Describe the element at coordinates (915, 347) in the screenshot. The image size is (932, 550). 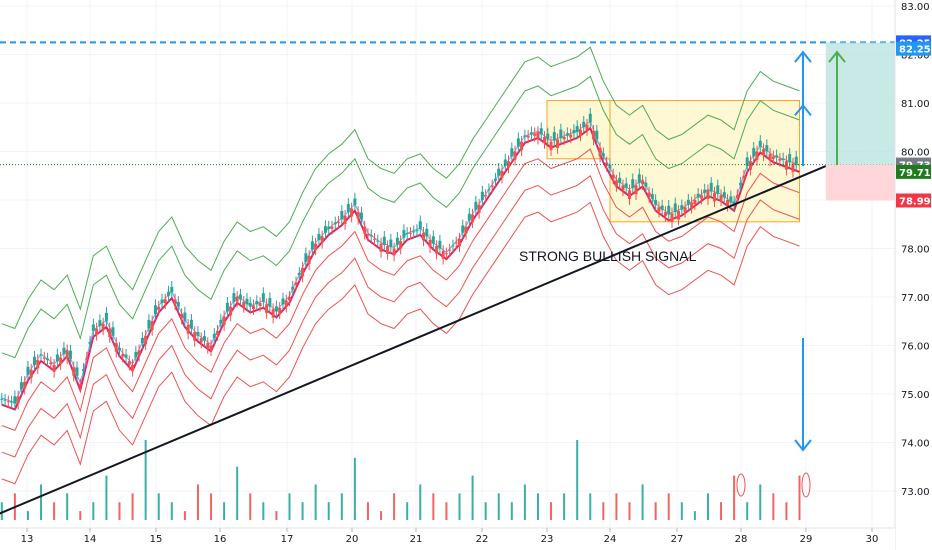
I see `price-tick-label: 76.00` at that location.